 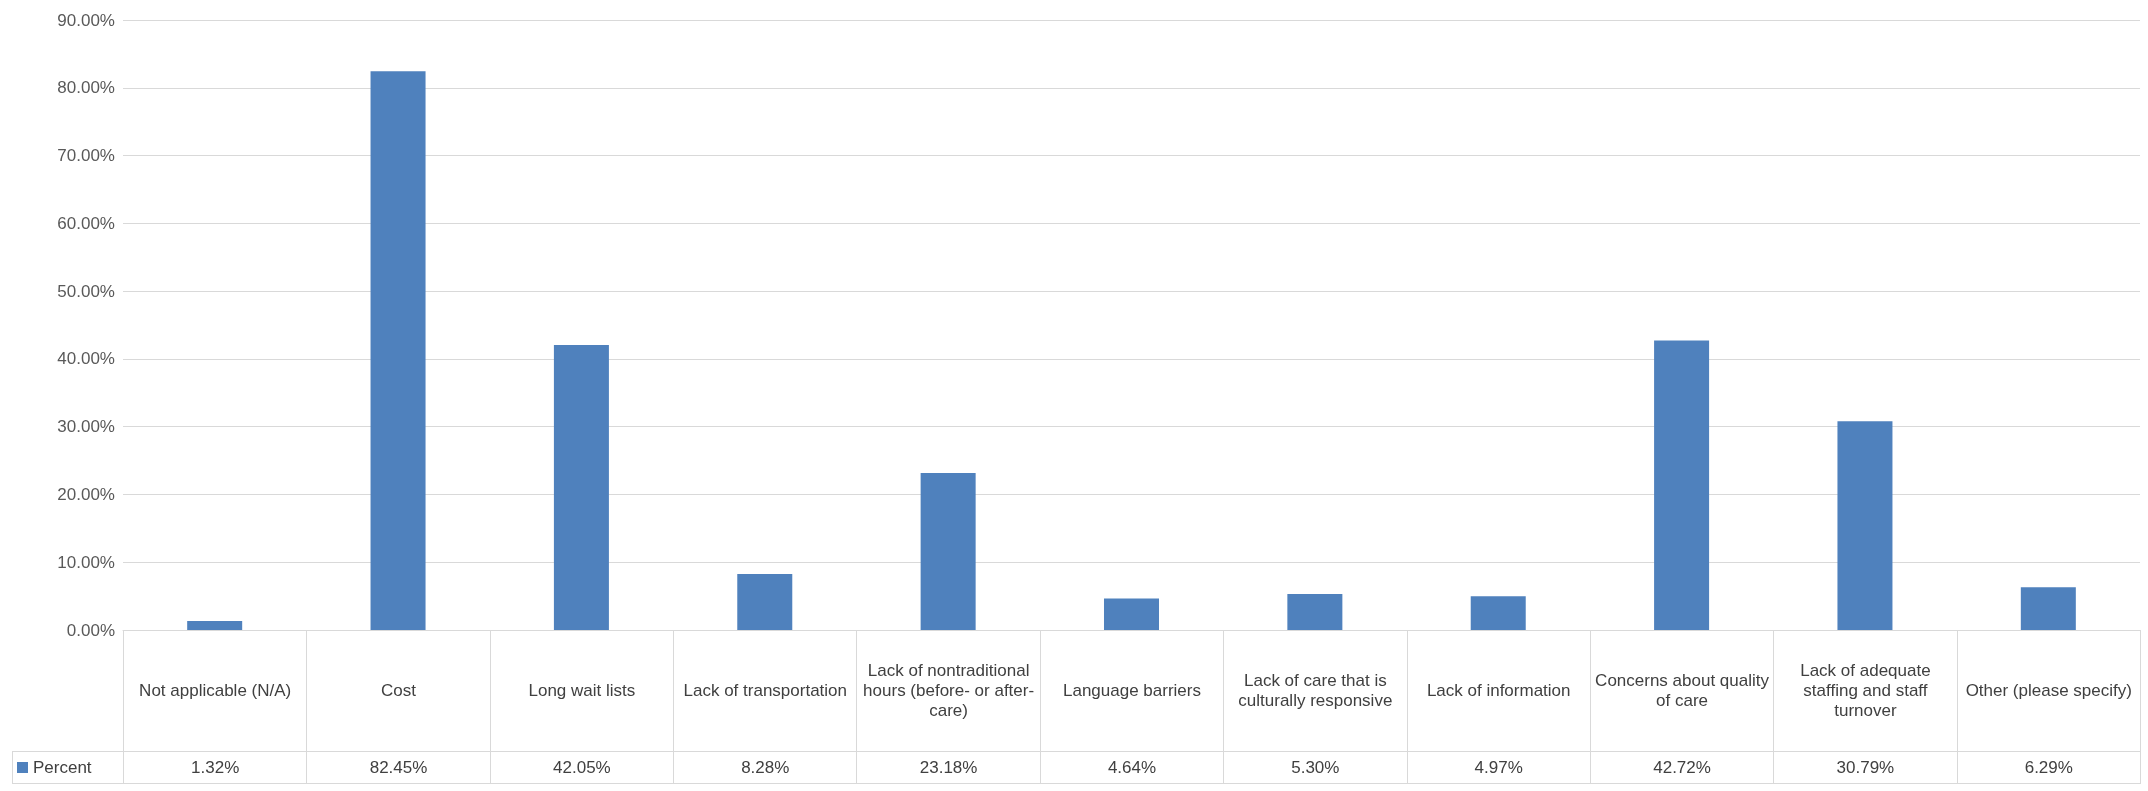 I want to click on data-label: 4.64%, so click(x=1132, y=767).